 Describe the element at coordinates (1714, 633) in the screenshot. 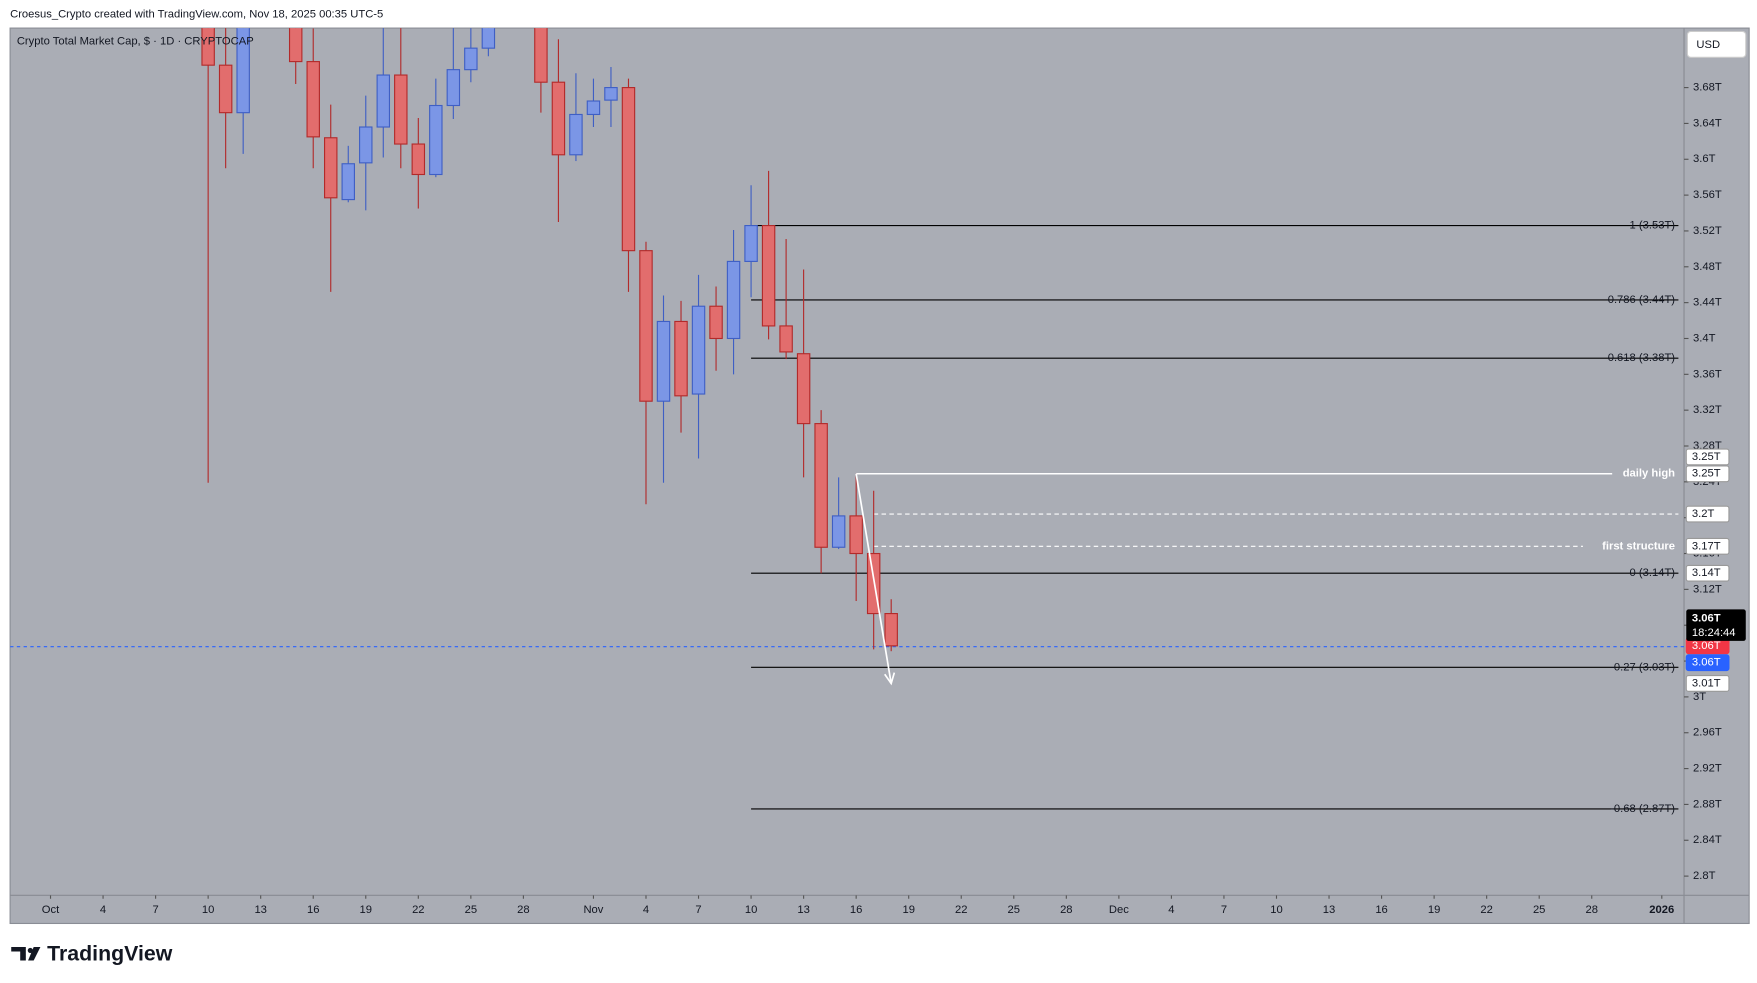

I see `countdown-time: 18:24:44` at that location.